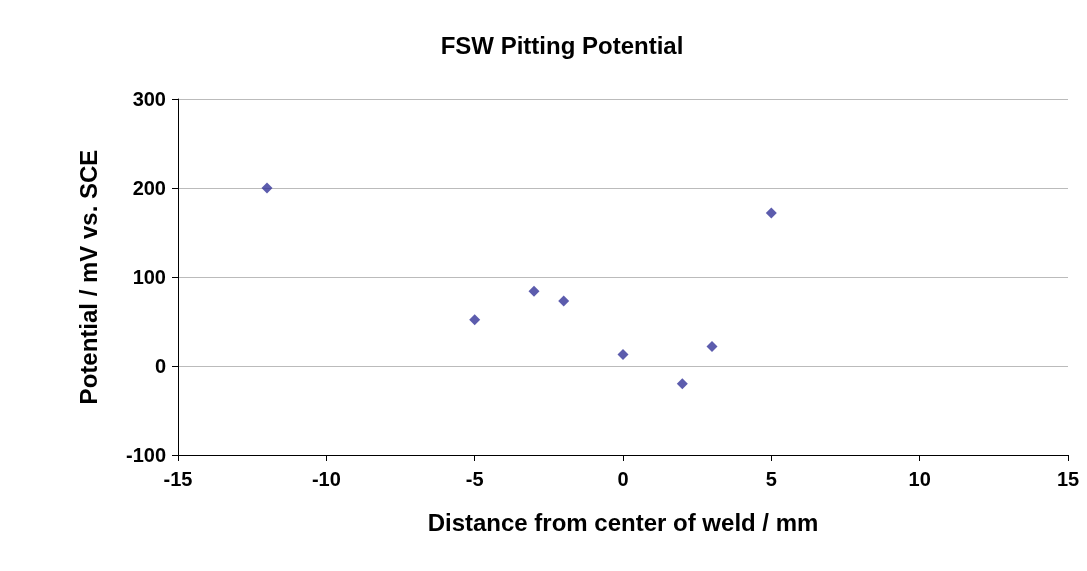 The height and width of the screenshot is (571, 1087). I want to click on x-tick-label: 15, so click(1068, 479).